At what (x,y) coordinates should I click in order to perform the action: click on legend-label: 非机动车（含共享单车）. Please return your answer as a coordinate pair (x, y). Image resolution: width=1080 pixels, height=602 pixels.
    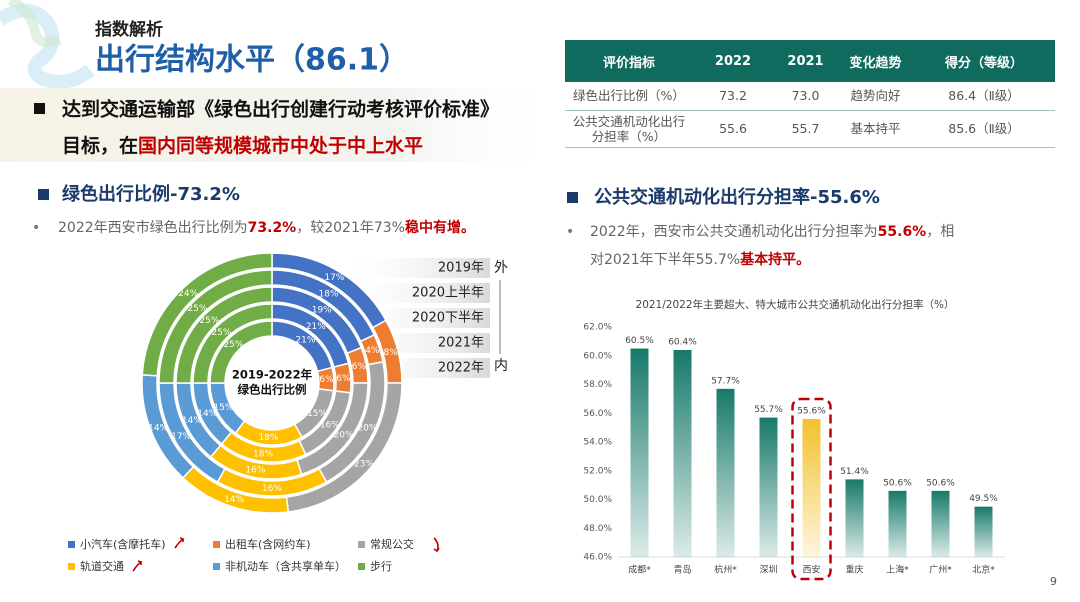
    Looking at the image, I should click on (285, 566).